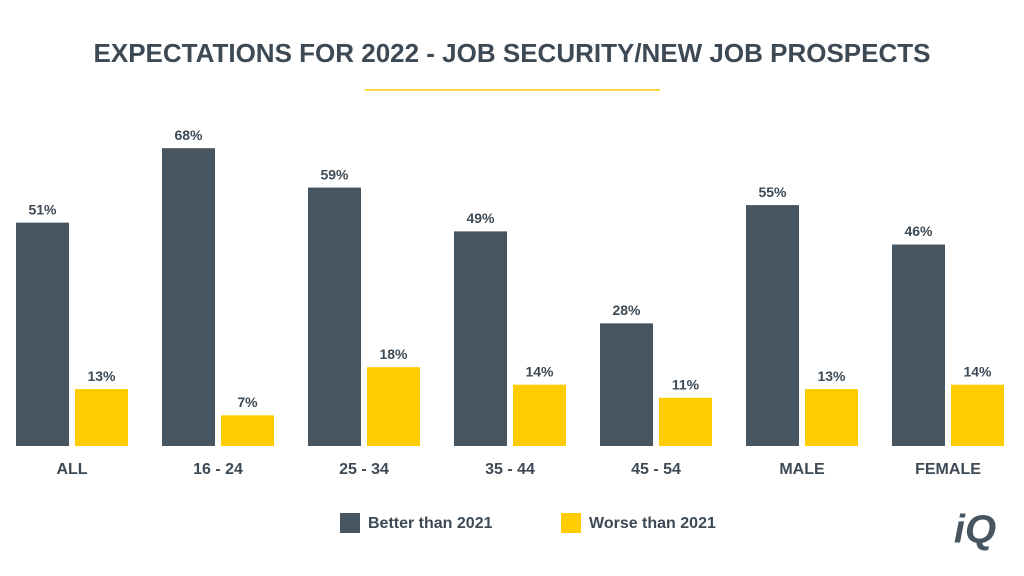 The image size is (1024, 576). I want to click on value-label: 46%, so click(918, 231).